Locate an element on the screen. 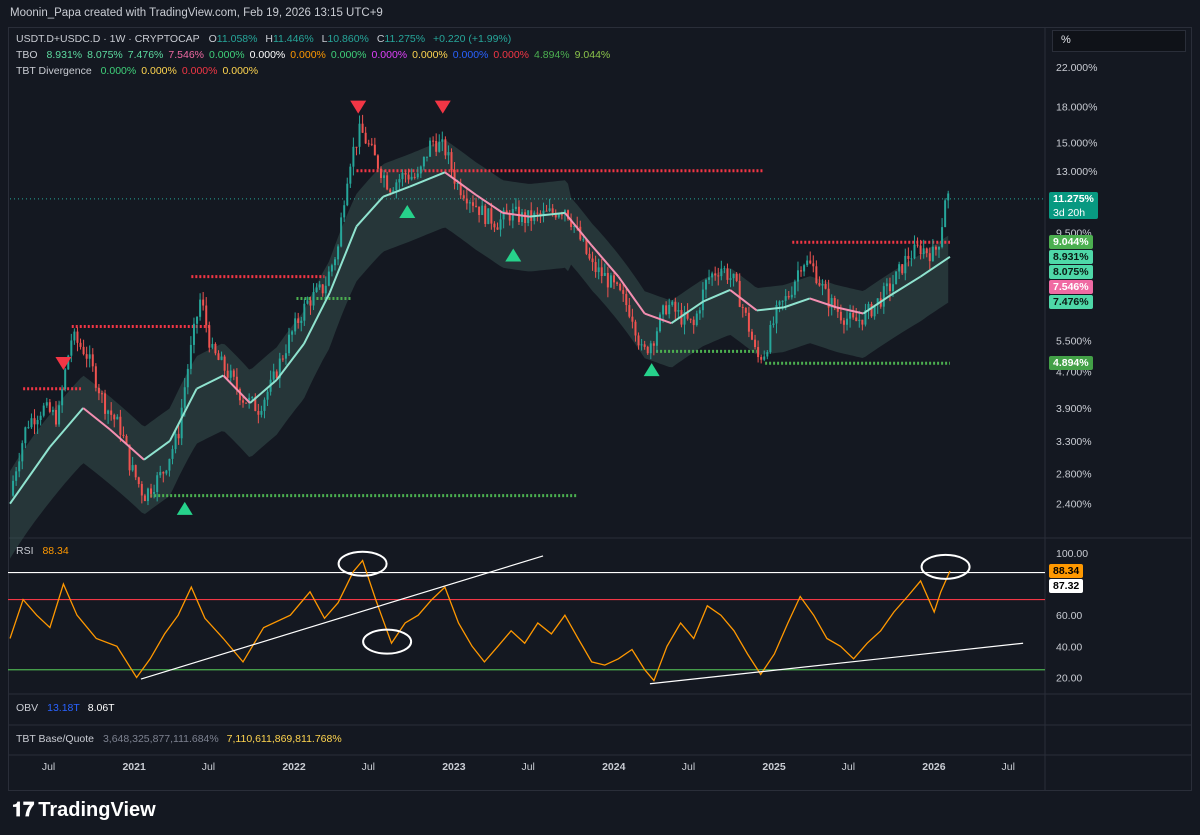  divergence-label: TBT Divergence is located at coordinates (54, 71).